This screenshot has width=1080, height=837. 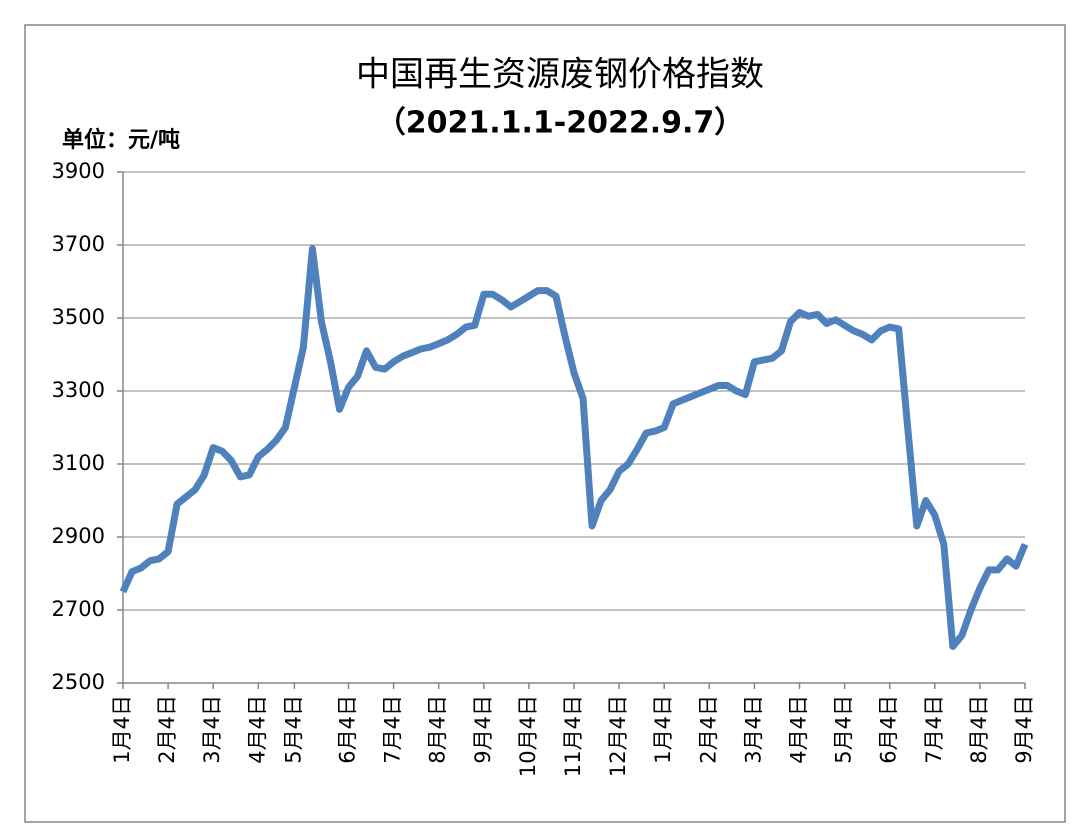 What do you see at coordinates (78, 171) in the screenshot?
I see `y-tick-label: 3900` at bounding box center [78, 171].